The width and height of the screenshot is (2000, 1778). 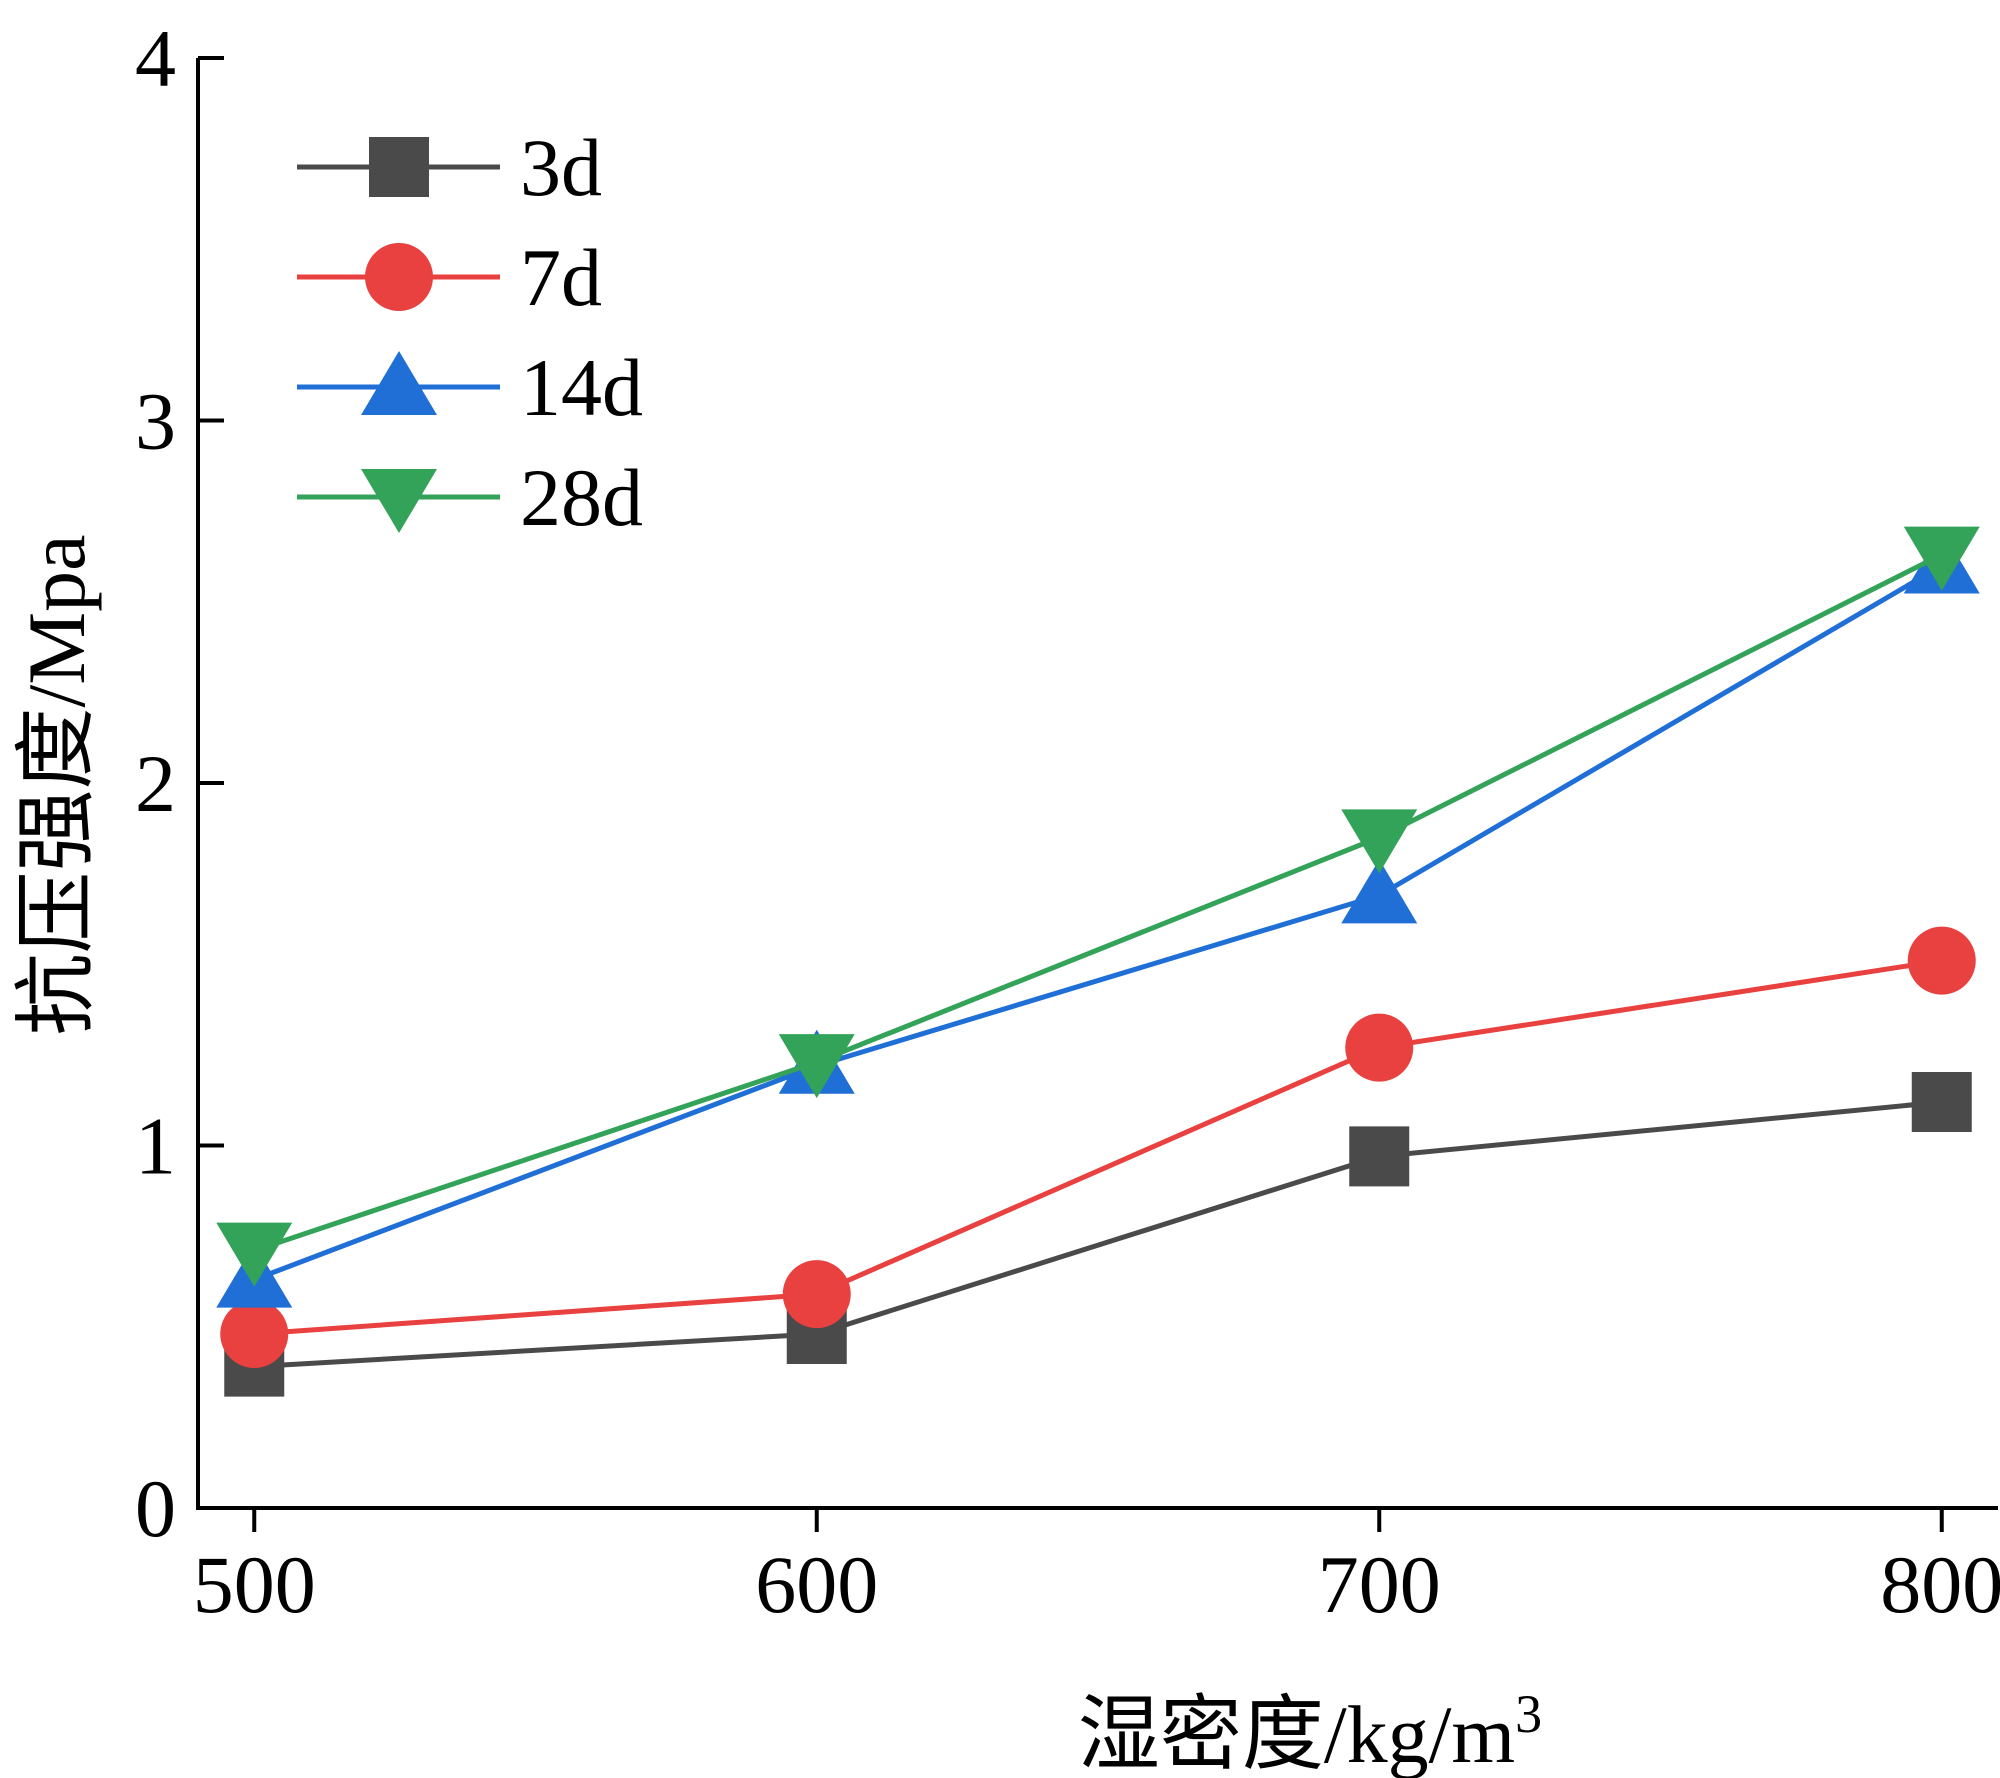 What do you see at coordinates (470, 387) in the screenshot?
I see `legend-item-14d: 14d` at bounding box center [470, 387].